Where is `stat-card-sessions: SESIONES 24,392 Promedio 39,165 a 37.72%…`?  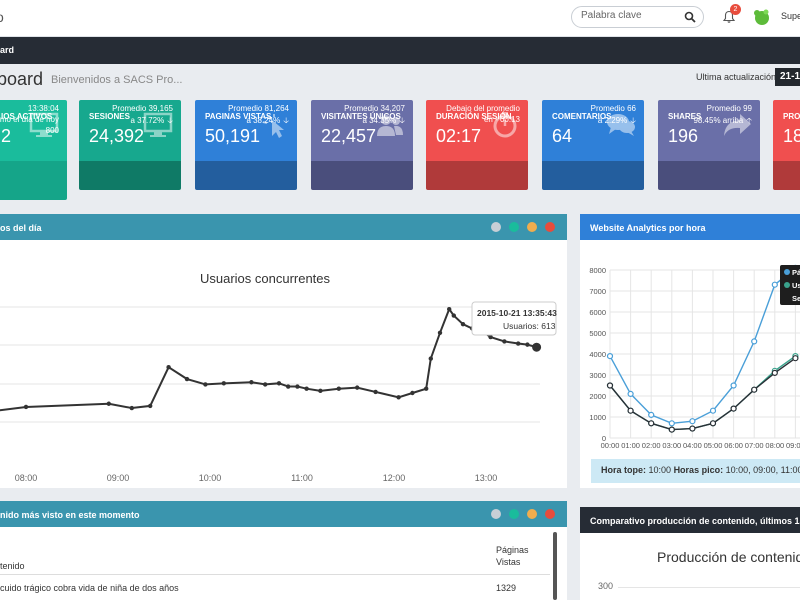
stat-card-sessions: SESIONES 24,392 Promedio 39,165 a 37.72%… is located at coordinates (130, 145).